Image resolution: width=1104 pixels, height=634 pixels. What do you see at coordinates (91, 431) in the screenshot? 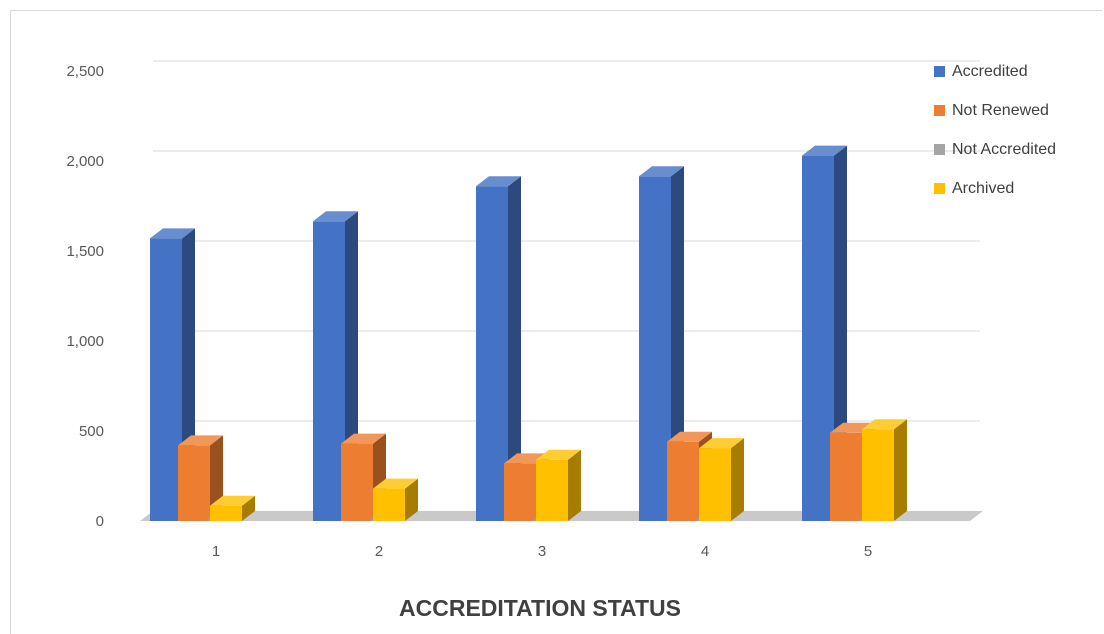
I see `y-tick-label: 500` at bounding box center [91, 431].